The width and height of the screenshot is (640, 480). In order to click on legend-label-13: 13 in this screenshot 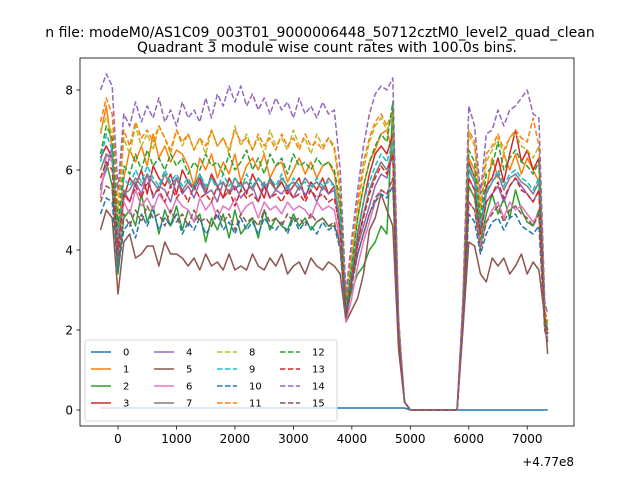, I will do `click(318, 370)`.